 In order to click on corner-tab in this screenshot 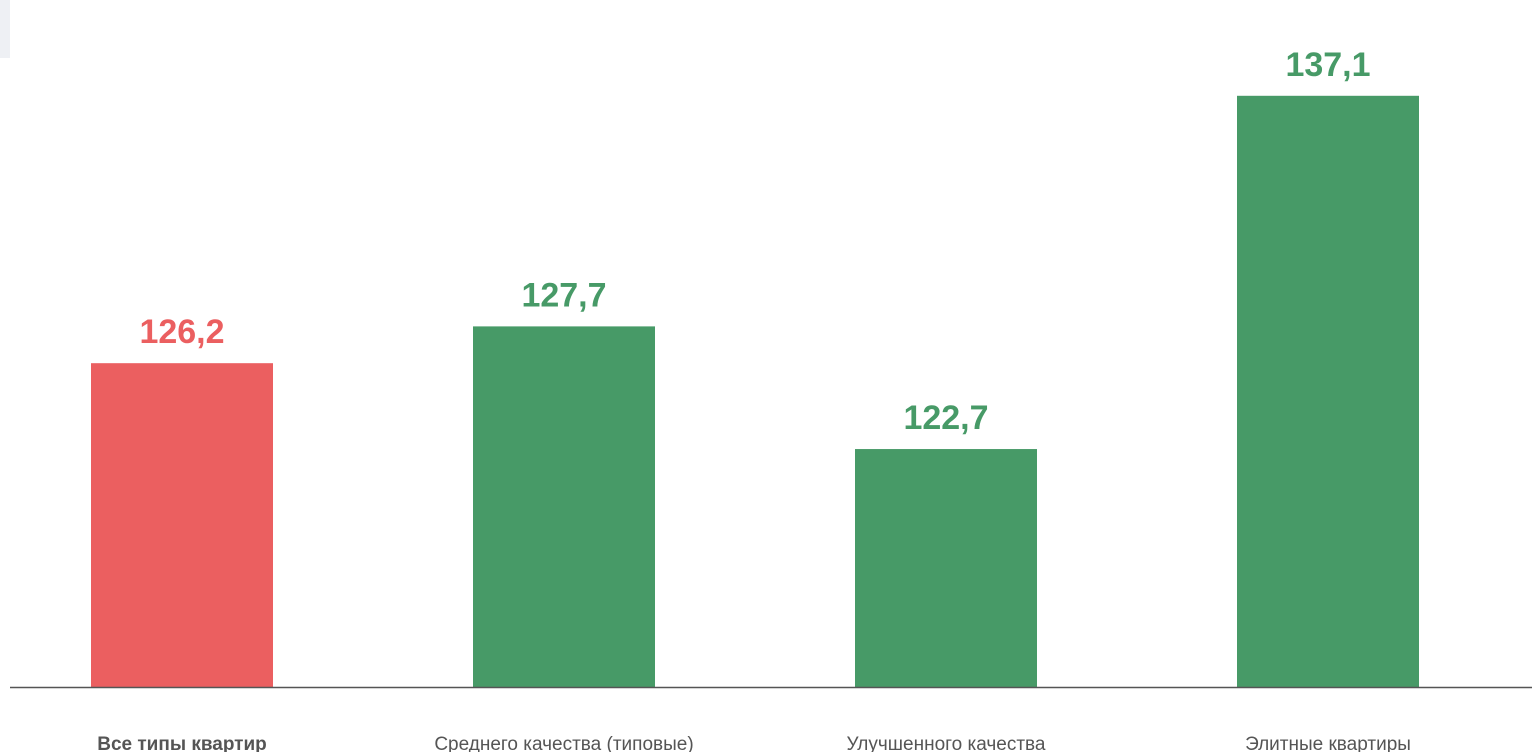, I will do `click(5, 29)`.